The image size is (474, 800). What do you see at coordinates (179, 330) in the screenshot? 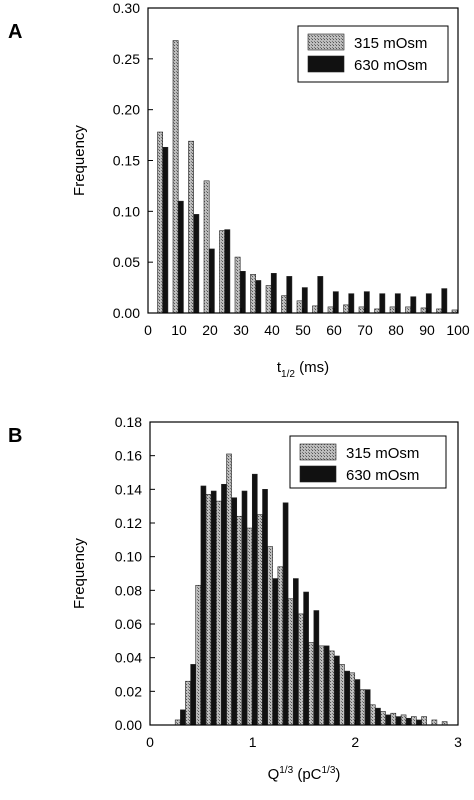
I see `panel-a-xtick-label-1: 10` at bounding box center [179, 330].